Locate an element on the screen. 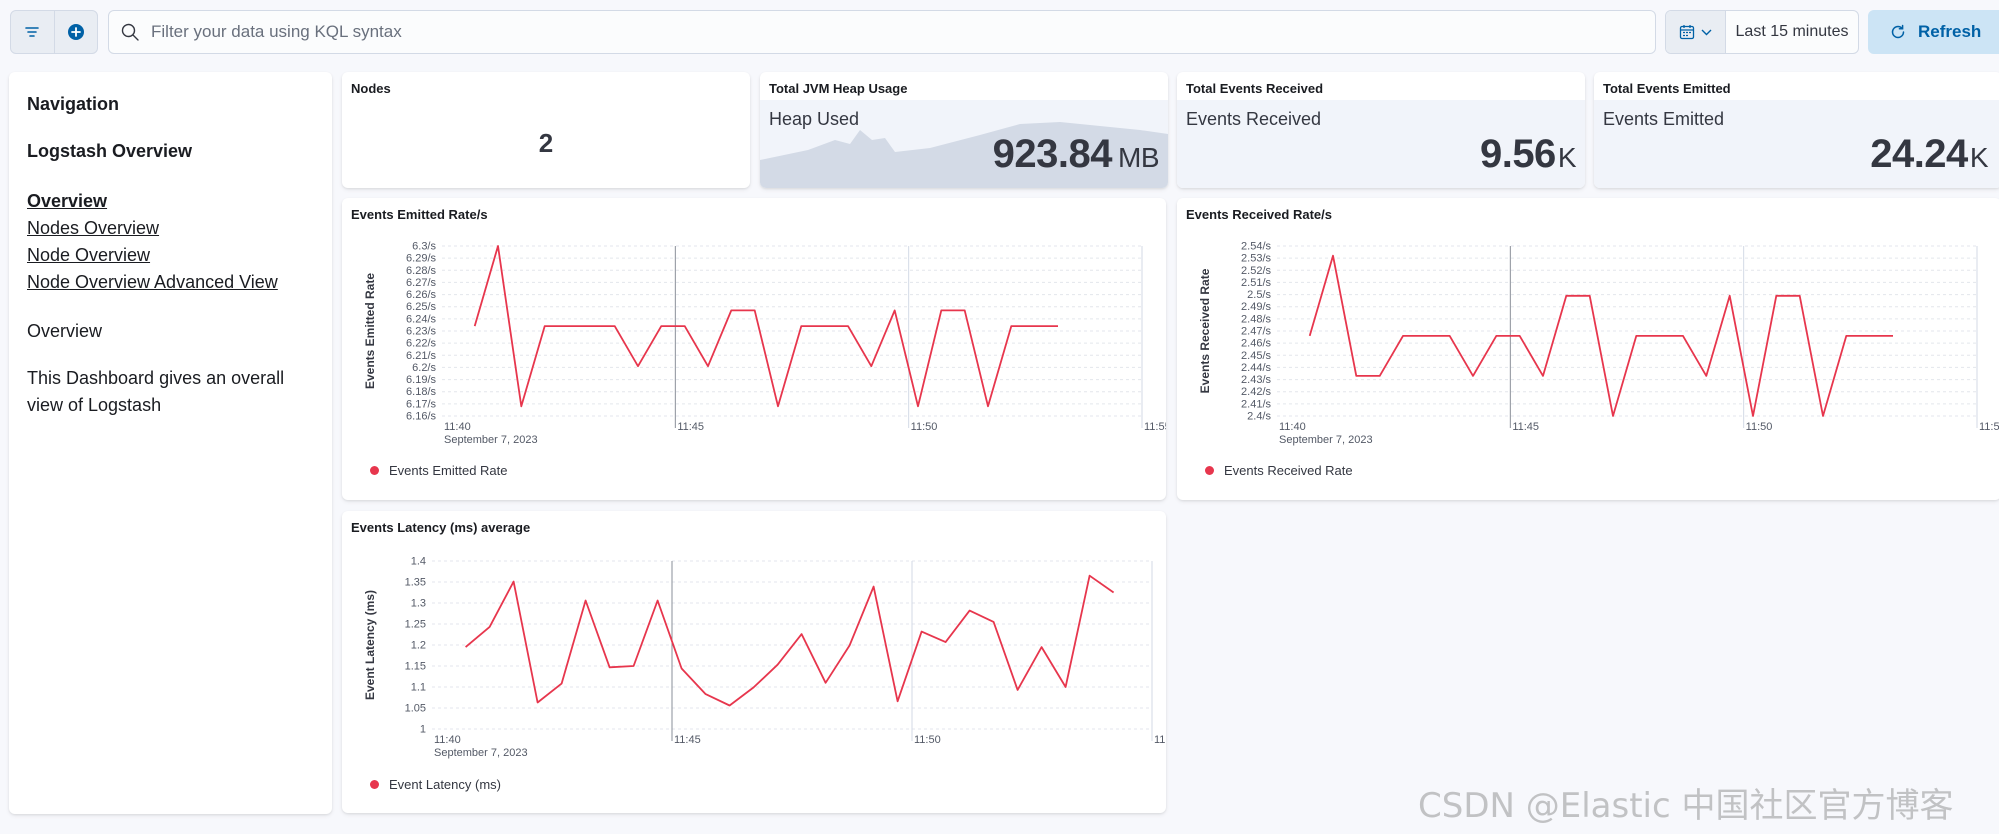  y-axis-label: Event Latency (ms) is located at coordinates (370, 645).